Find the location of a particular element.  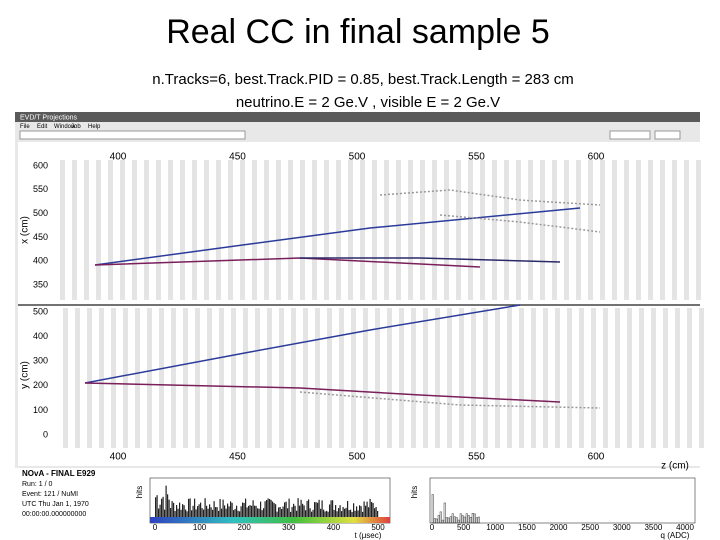

hist-tick-label: 200 is located at coordinates (245, 527).